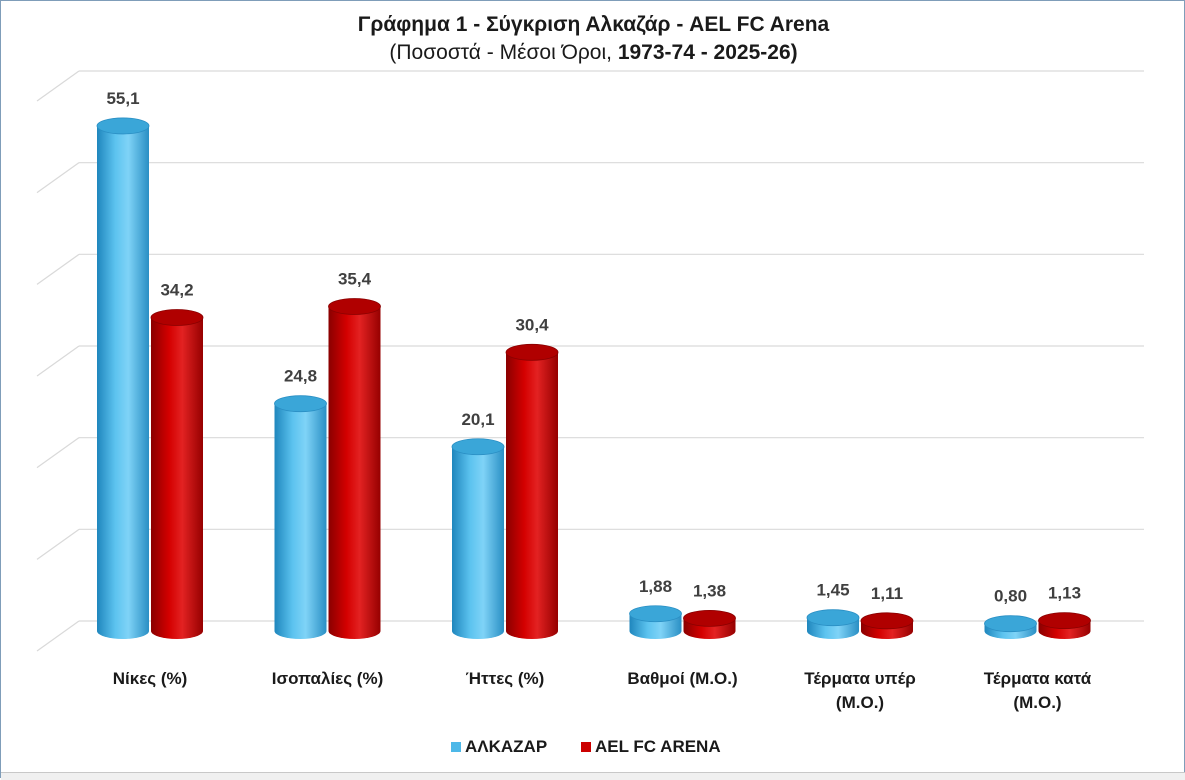  I want to click on legend-item: AEL FC ARENA, so click(651, 746).